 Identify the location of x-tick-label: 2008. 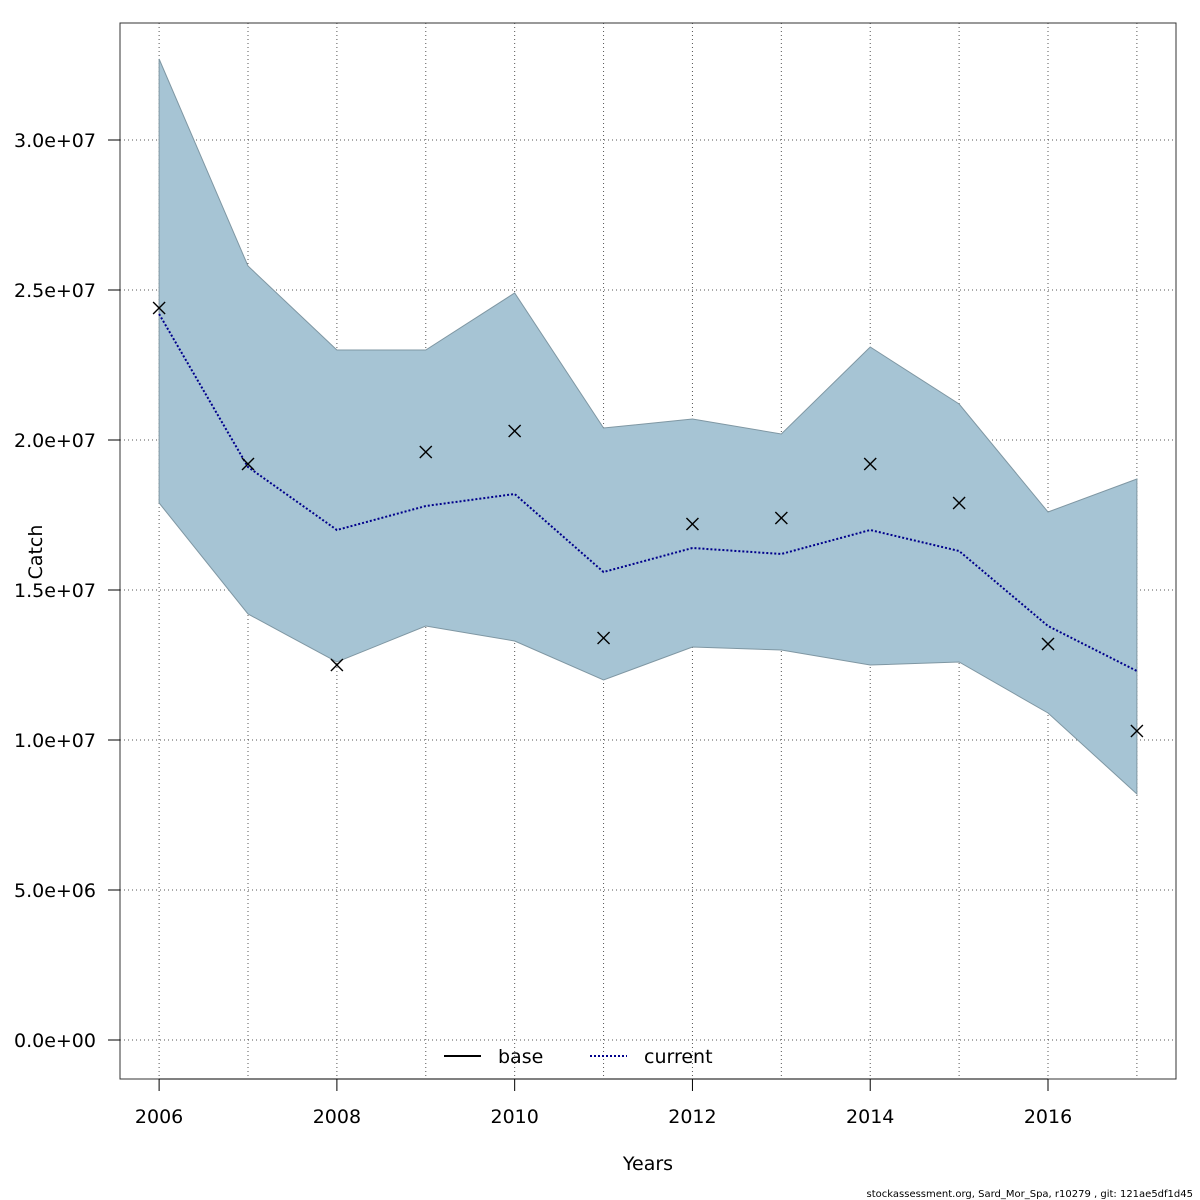
(337, 1117).